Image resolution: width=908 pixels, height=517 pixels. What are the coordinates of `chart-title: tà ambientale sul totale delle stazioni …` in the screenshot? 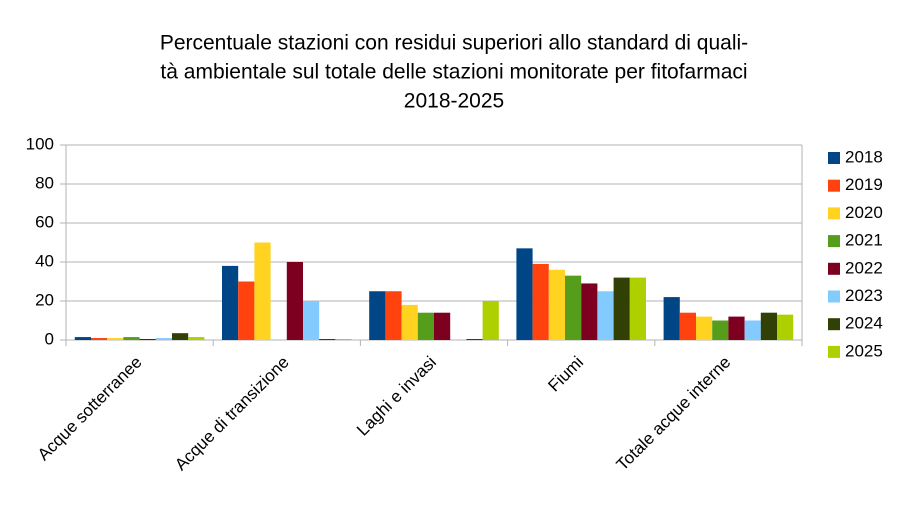 It's located at (453, 72).